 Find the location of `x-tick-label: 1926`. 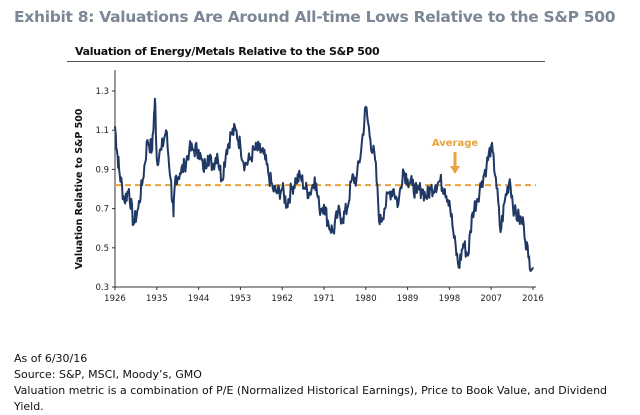

x-tick-label: 1926 is located at coordinates (115, 299).